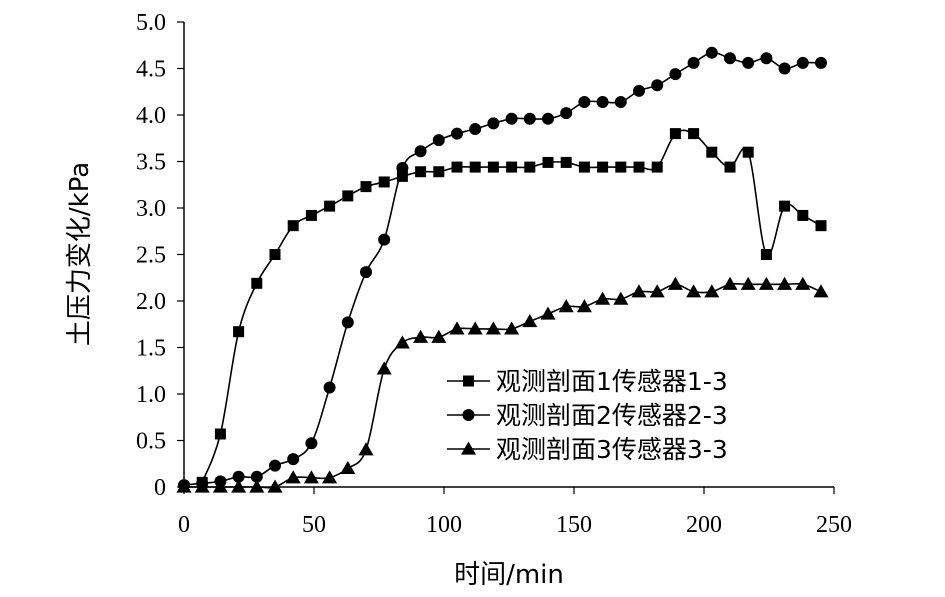 The image size is (945, 597). Describe the element at coordinates (574, 525) in the screenshot. I see `x-tick-label: 150` at that location.